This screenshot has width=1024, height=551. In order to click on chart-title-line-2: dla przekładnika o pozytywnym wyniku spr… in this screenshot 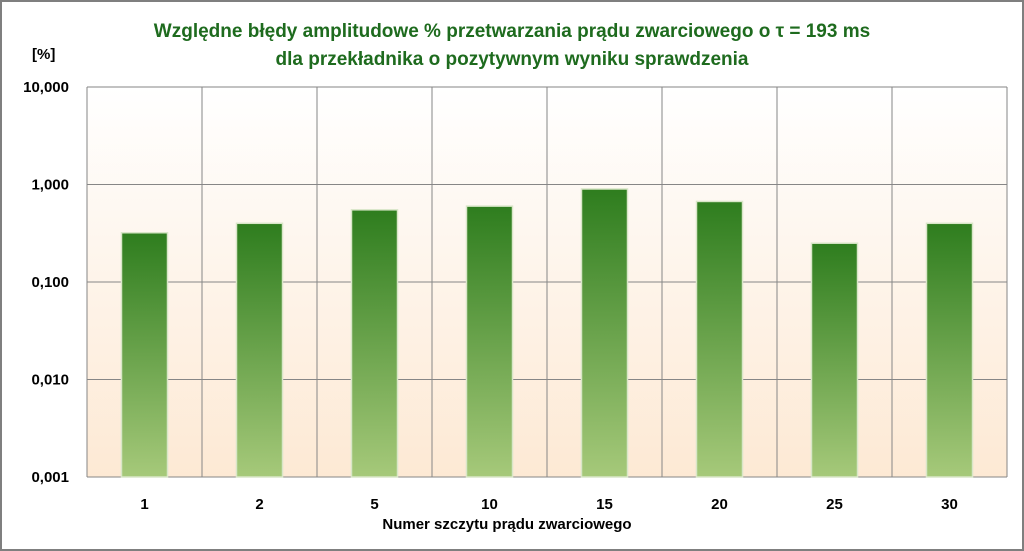, I will do `click(511, 59)`.